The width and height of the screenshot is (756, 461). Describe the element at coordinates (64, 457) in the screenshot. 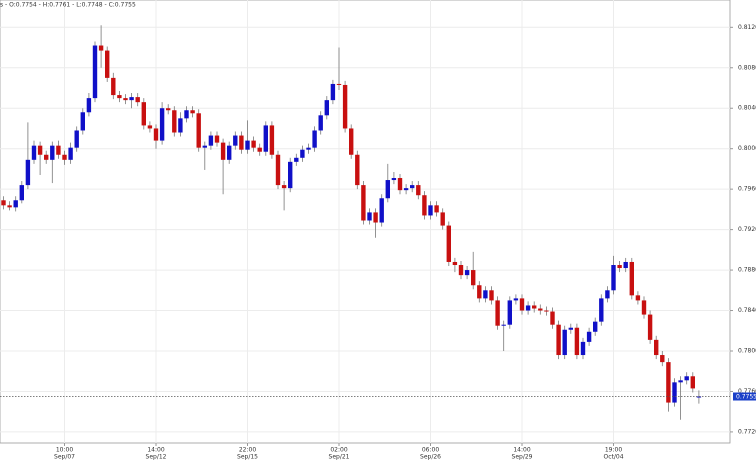

I see `x-tick-date: Sep/07` at that location.